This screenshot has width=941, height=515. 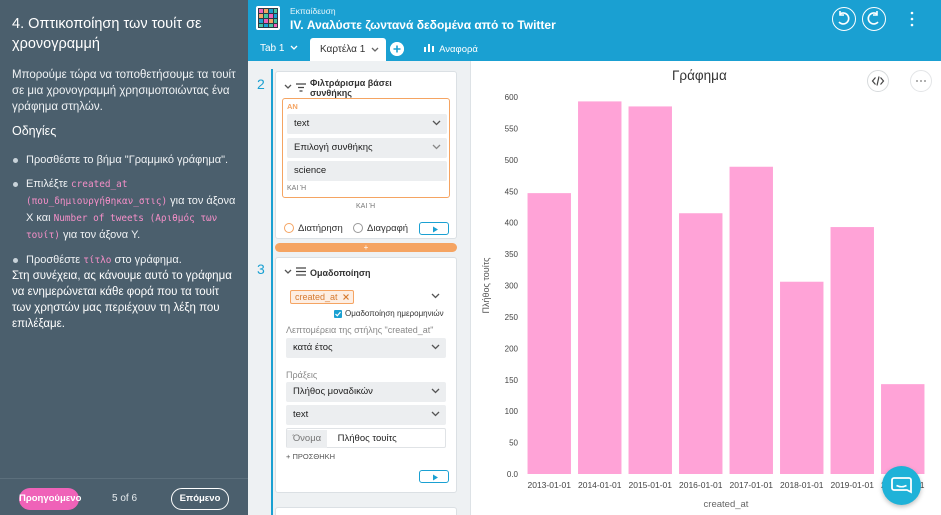 What do you see at coordinates (513, 443) in the screenshot?
I see `y-tick-label: 50` at bounding box center [513, 443].